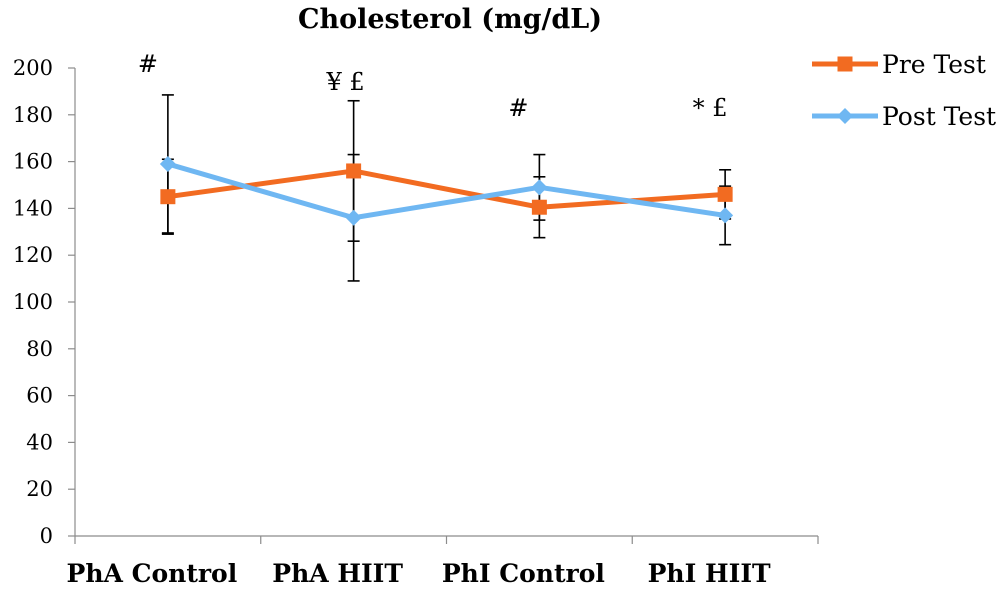 This screenshot has height=590, width=1000. What do you see at coordinates (337, 573) in the screenshot?
I see `x-tick-label: PhA HIIT` at bounding box center [337, 573].